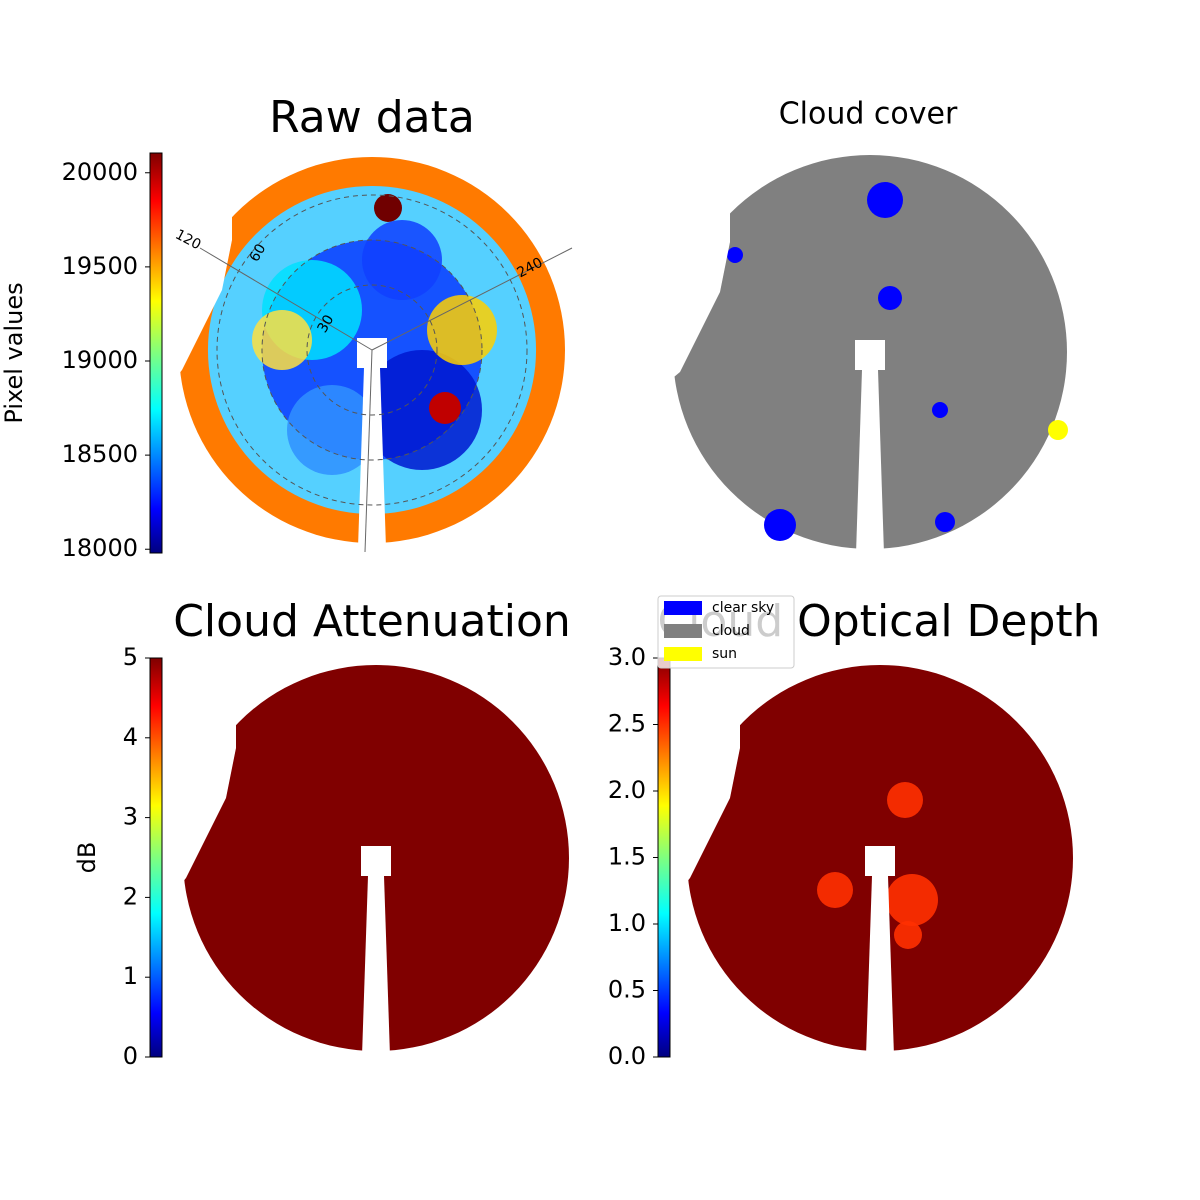 The width and height of the screenshot is (1200, 1200). I want to click on colorbar-tick-label: 5, so click(130, 657).